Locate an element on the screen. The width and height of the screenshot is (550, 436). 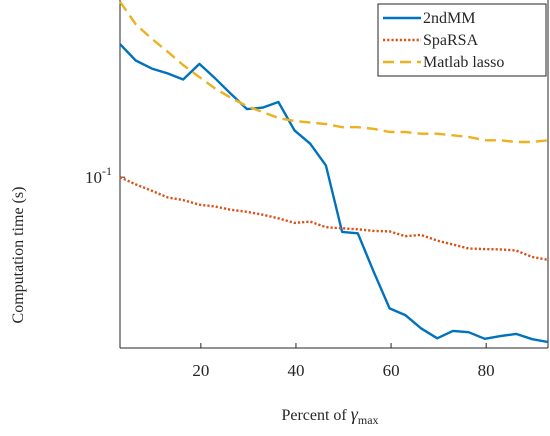
y-tick-label: 10-1 is located at coordinates (98, 175).